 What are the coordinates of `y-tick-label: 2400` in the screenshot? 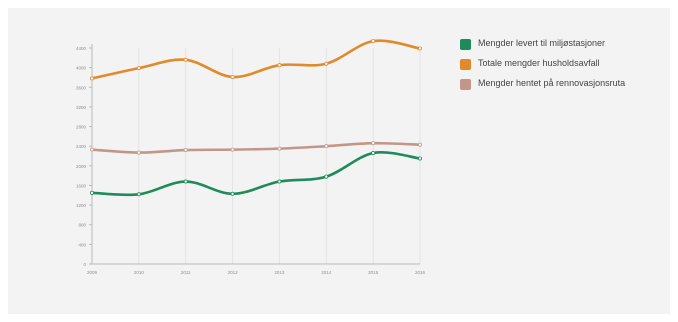 It's located at (81, 146).